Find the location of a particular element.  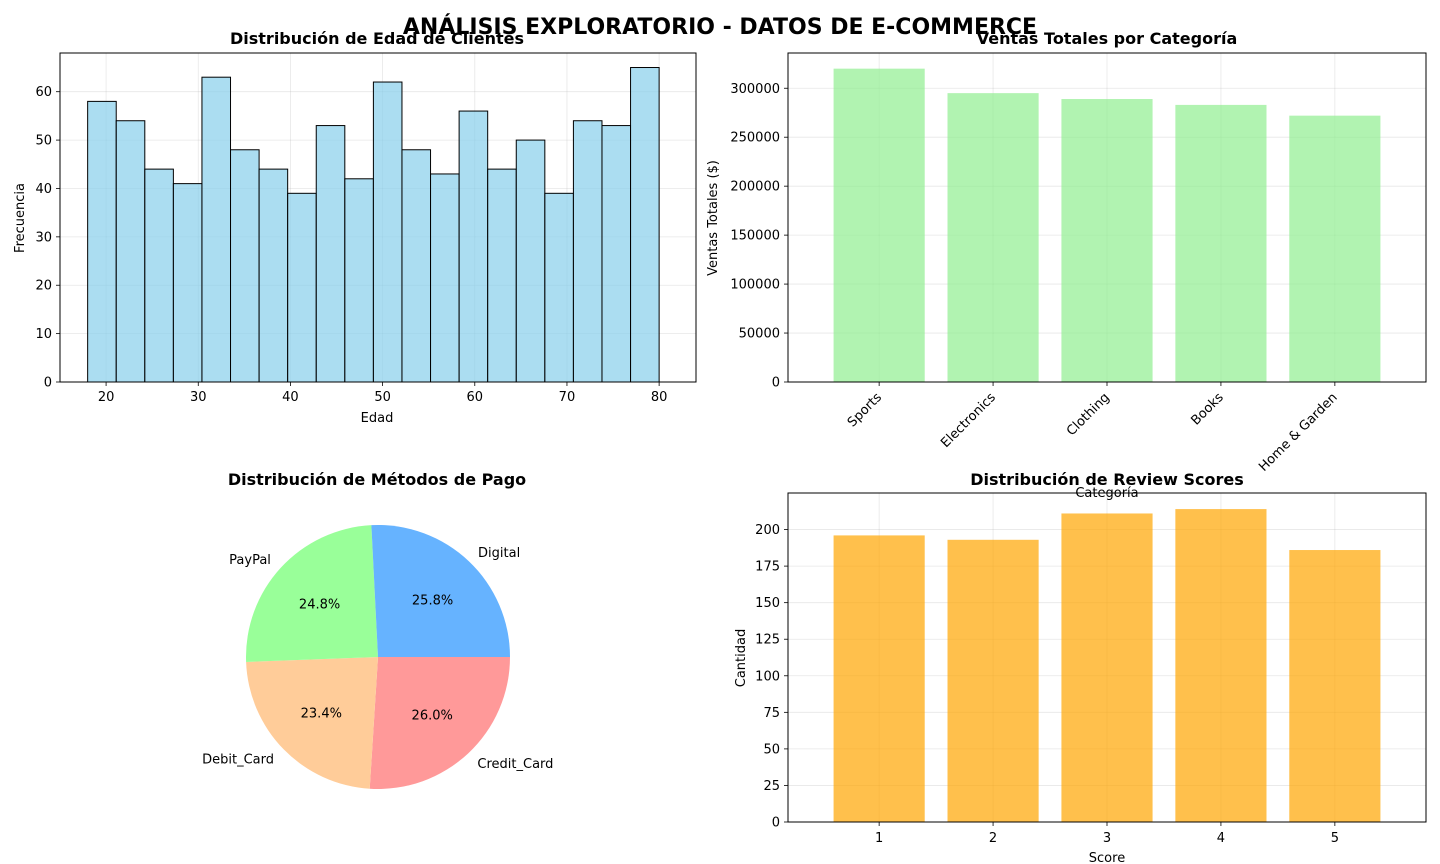

sales-ytick-label: 100000 is located at coordinates (755, 285).